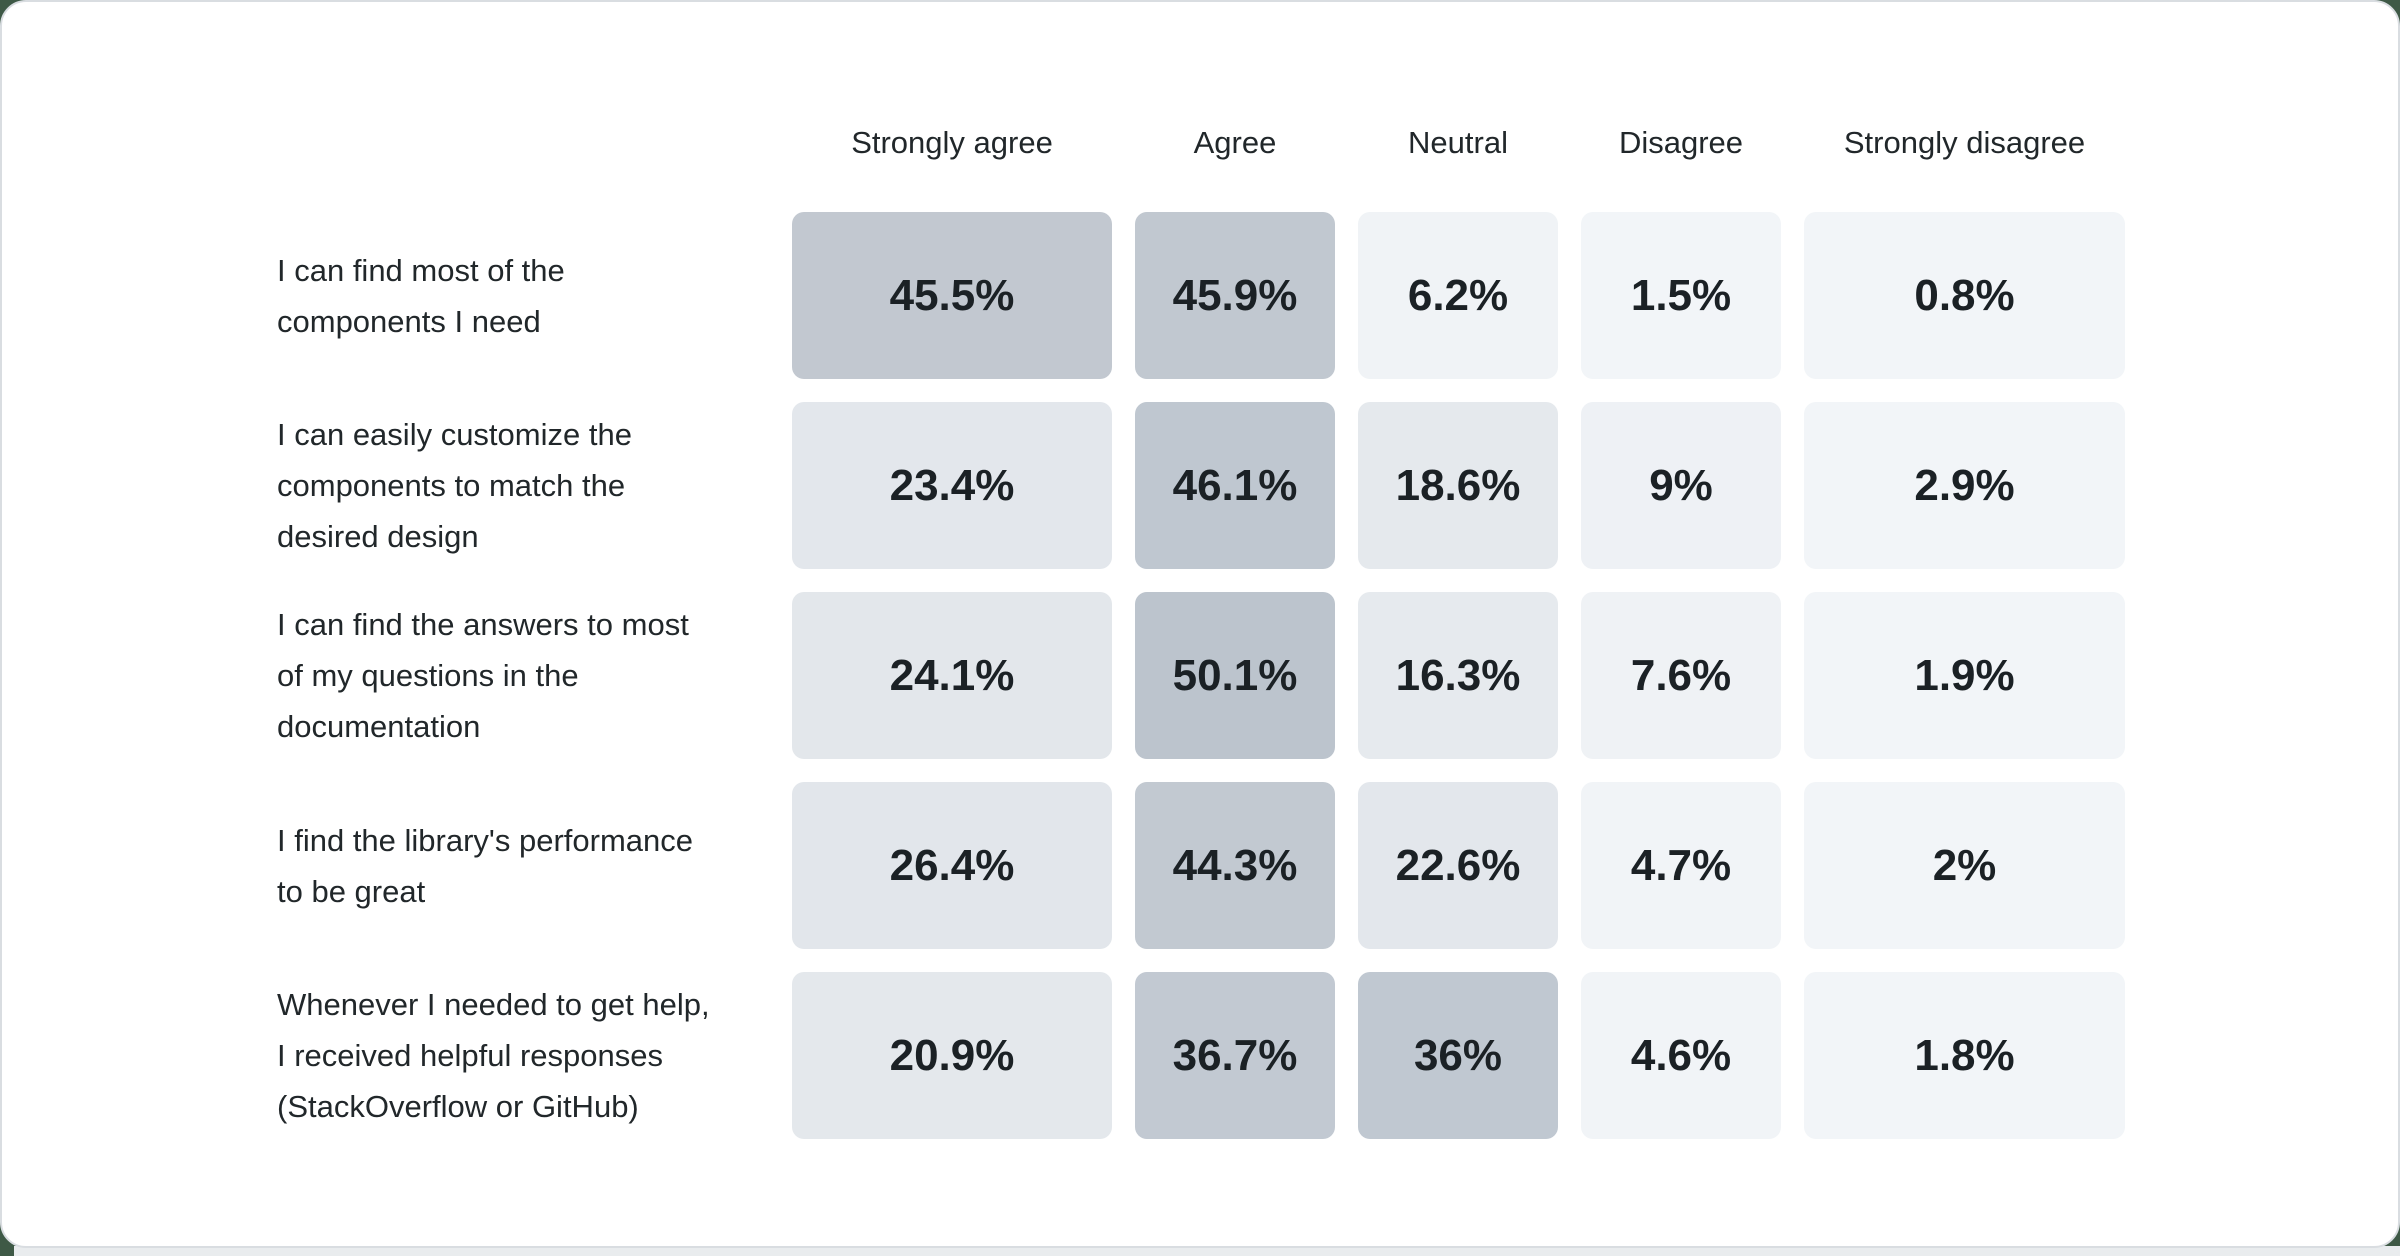 The width and height of the screenshot is (2400, 1256). What do you see at coordinates (1235, 142) in the screenshot?
I see `column-header-2: Agree` at bounding box center [1235, 142].